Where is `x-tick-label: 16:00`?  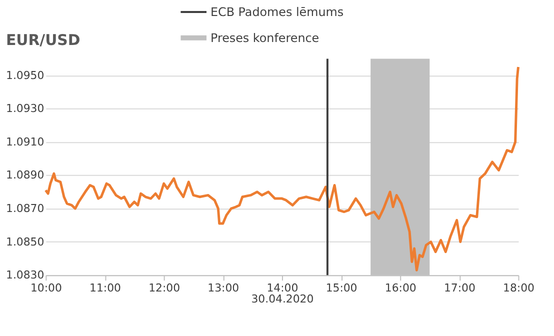
x-tick-label: 16:00 is located at coordinates (400, 288).